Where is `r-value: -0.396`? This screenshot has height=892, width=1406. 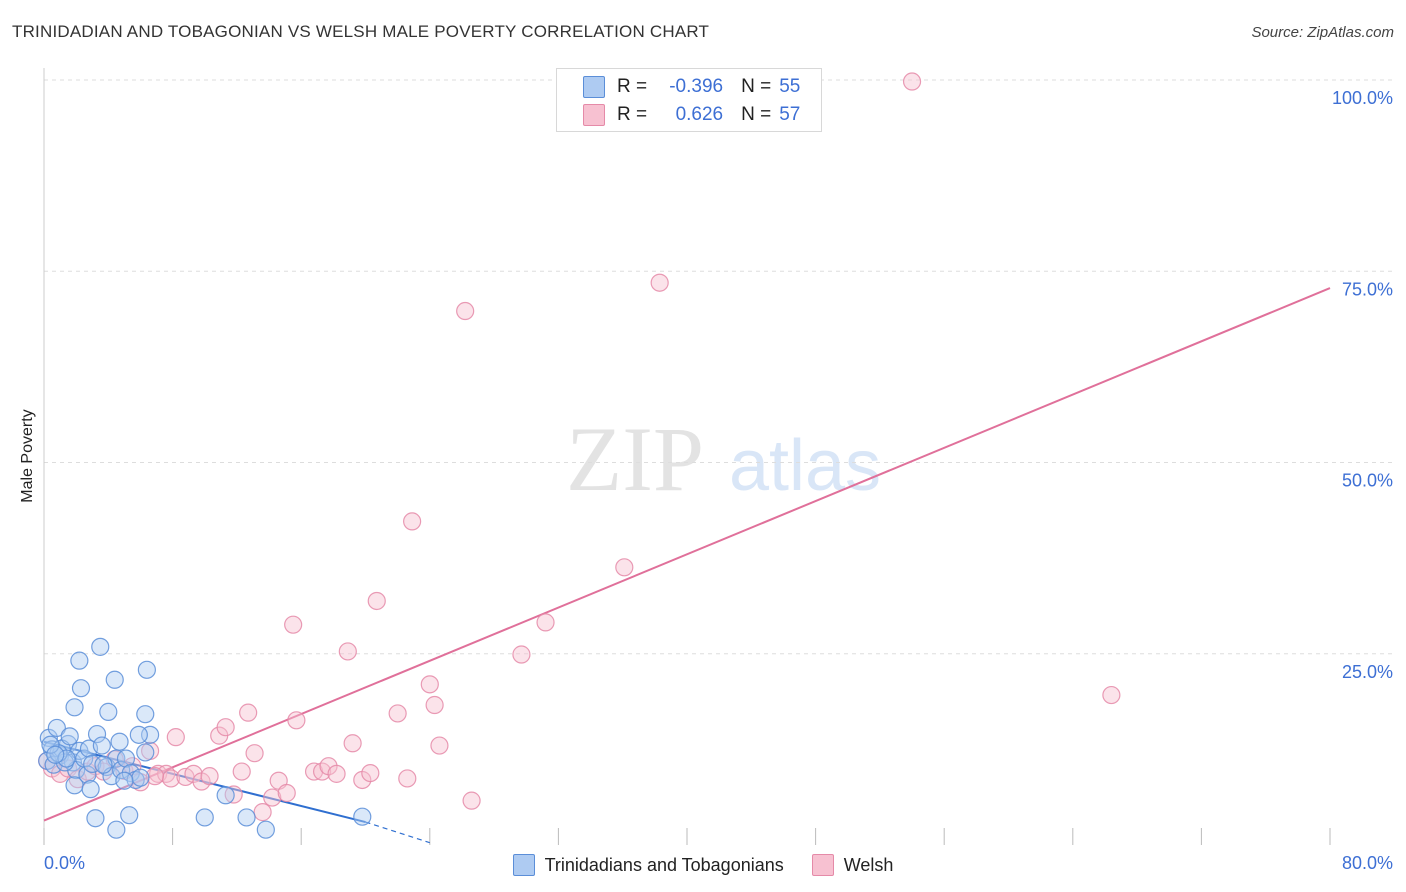
r-value: -0.396 is located at coordinates (696, 86).